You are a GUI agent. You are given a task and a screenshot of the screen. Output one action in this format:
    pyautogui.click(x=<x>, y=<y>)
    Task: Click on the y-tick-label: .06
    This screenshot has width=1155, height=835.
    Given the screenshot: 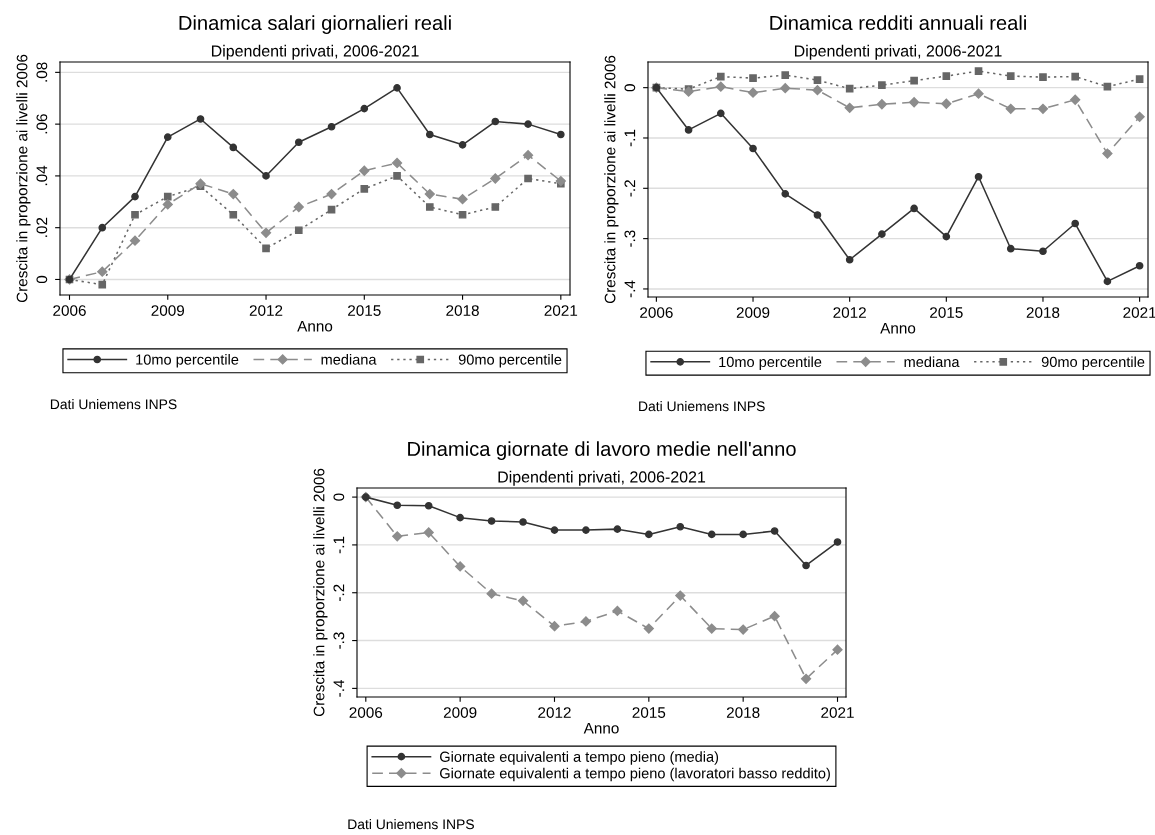 What is the action you would take?
    pyautogui.click(x=42, y=124)
    